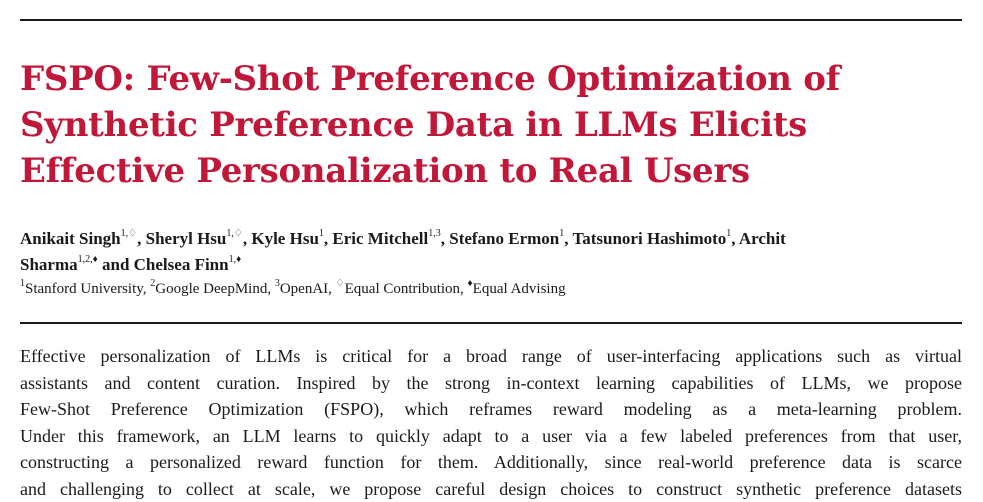  What do you see at coordinates (152, 283) in the screenshot?
I see `affiliation-mark: 2` at bounding box center [152, 283].